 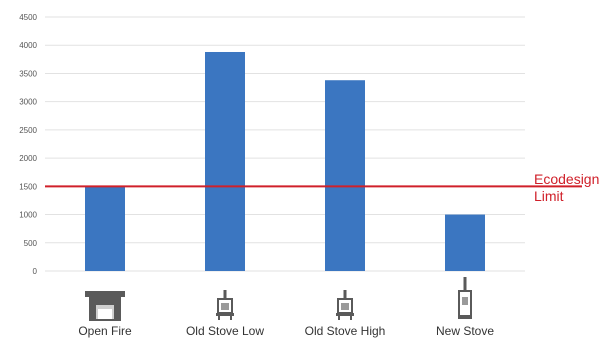 What do you see at coordinates (465, 242) in the screenshot?
I see `bar-new-stove` at bounding box center [465, 242].